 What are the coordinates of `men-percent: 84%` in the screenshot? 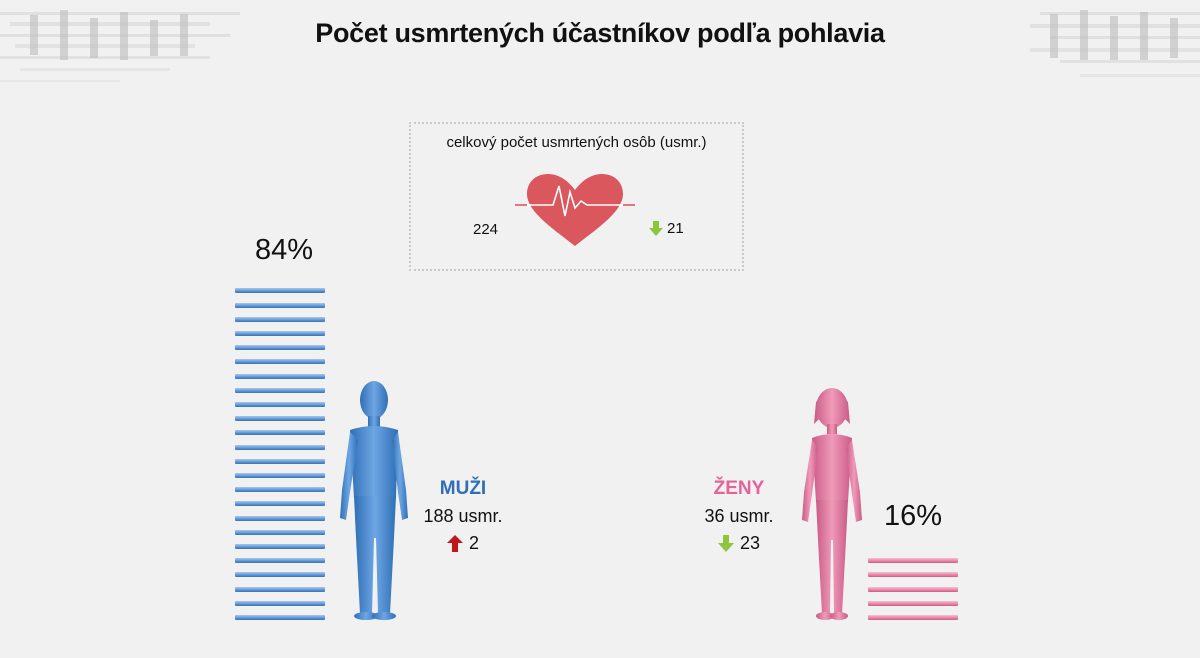 It's located at (284, 250).